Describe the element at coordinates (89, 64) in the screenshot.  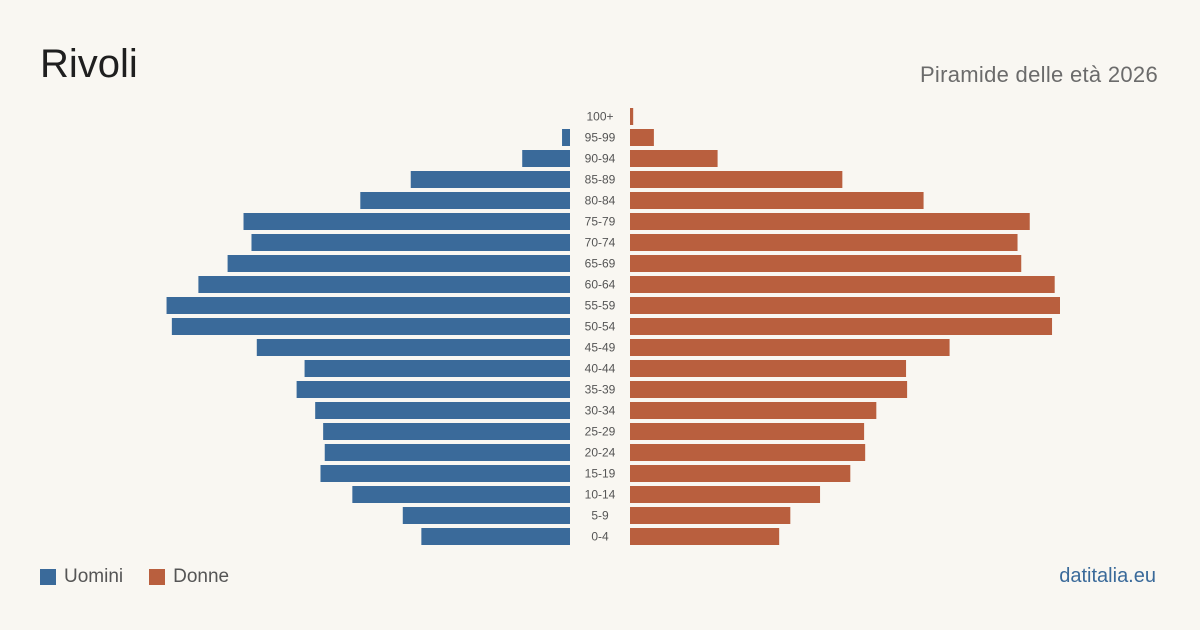
I see `page-title: Rivoli` at that location.